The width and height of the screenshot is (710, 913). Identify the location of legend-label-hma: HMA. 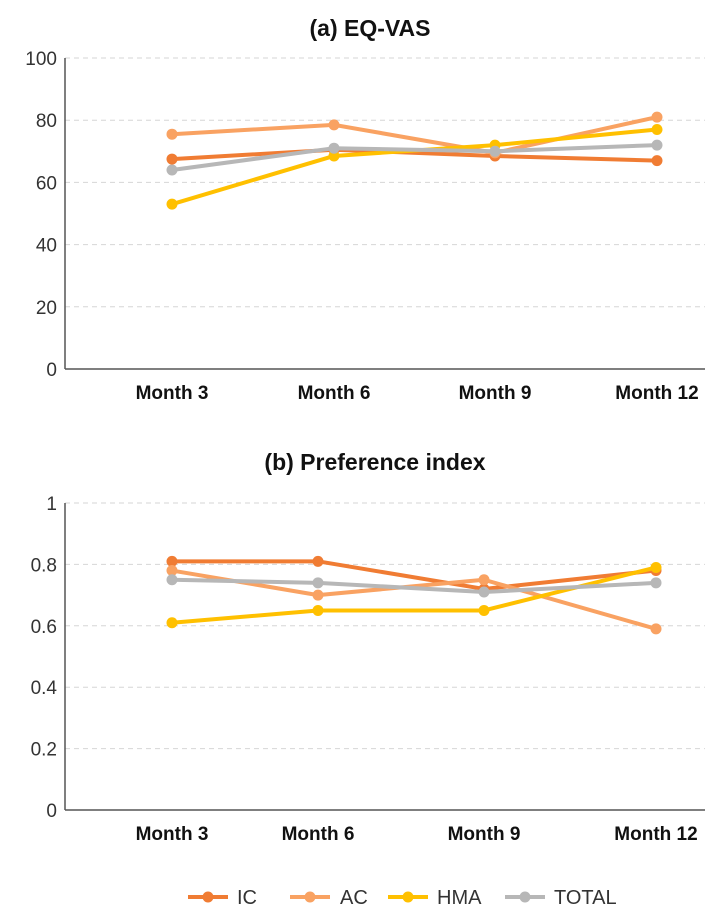
(459, 898).